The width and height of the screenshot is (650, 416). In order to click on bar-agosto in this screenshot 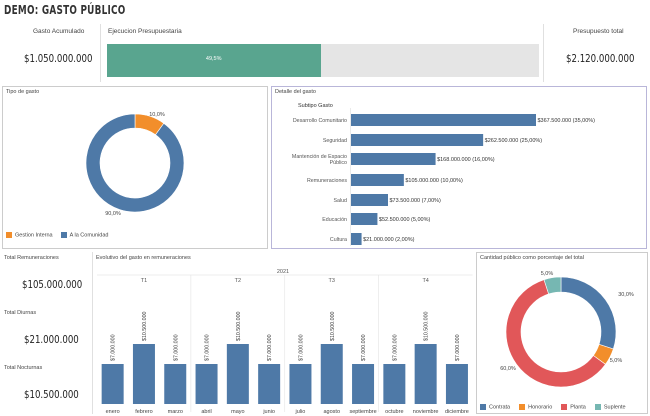, I will do `click(331, 374)`.